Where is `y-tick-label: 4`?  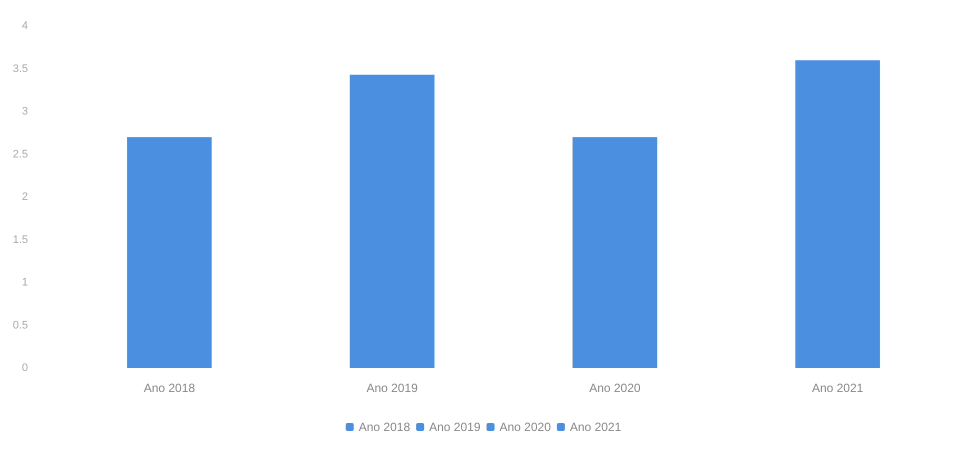 y-tick-label: 4 is located at coordinates (25, 26).